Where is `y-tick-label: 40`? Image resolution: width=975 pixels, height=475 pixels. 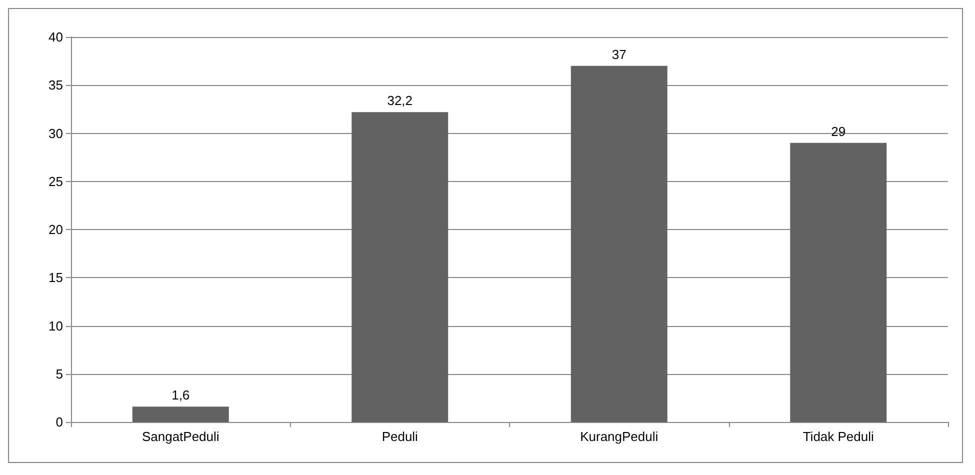 y-tick-label: 40 is located at coordinates (55, 37).